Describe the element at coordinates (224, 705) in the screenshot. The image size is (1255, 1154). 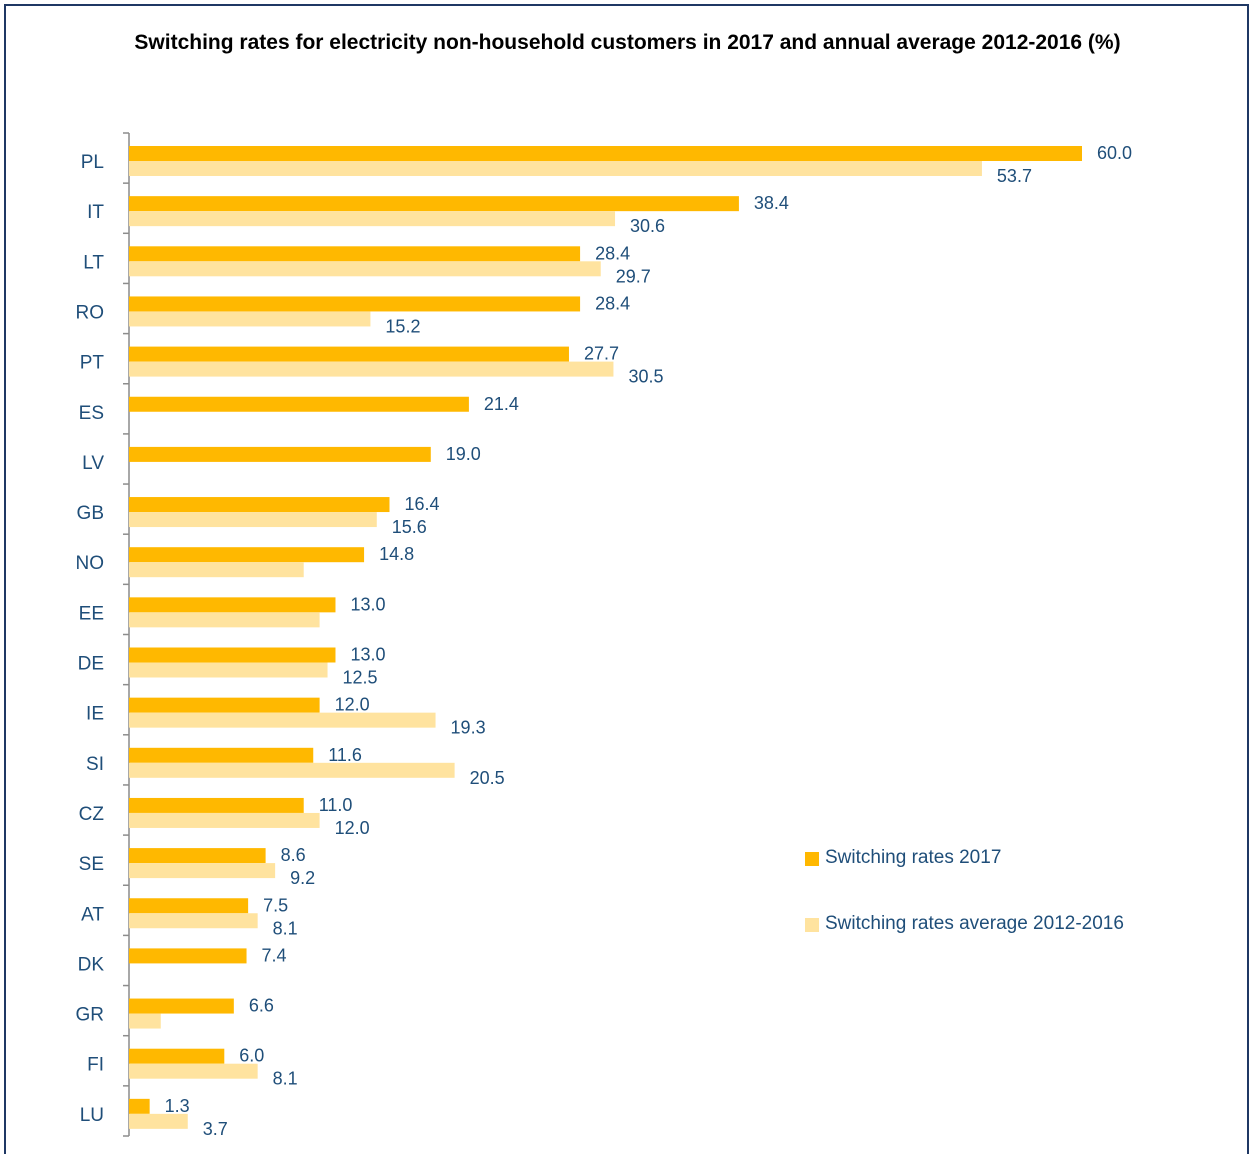
I see `bar-2017-ie` at that location.